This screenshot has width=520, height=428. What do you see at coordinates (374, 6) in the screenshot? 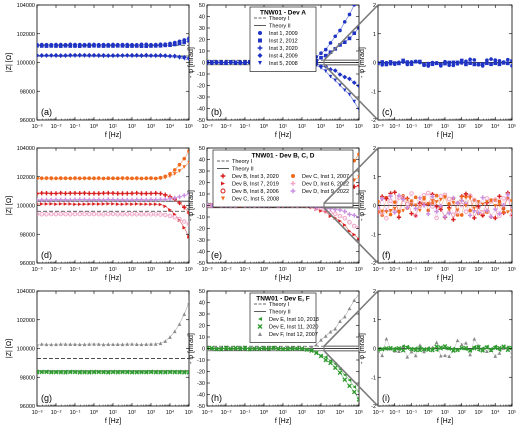
I see `y-tick-label: 2` at bounding box center [374, 6].